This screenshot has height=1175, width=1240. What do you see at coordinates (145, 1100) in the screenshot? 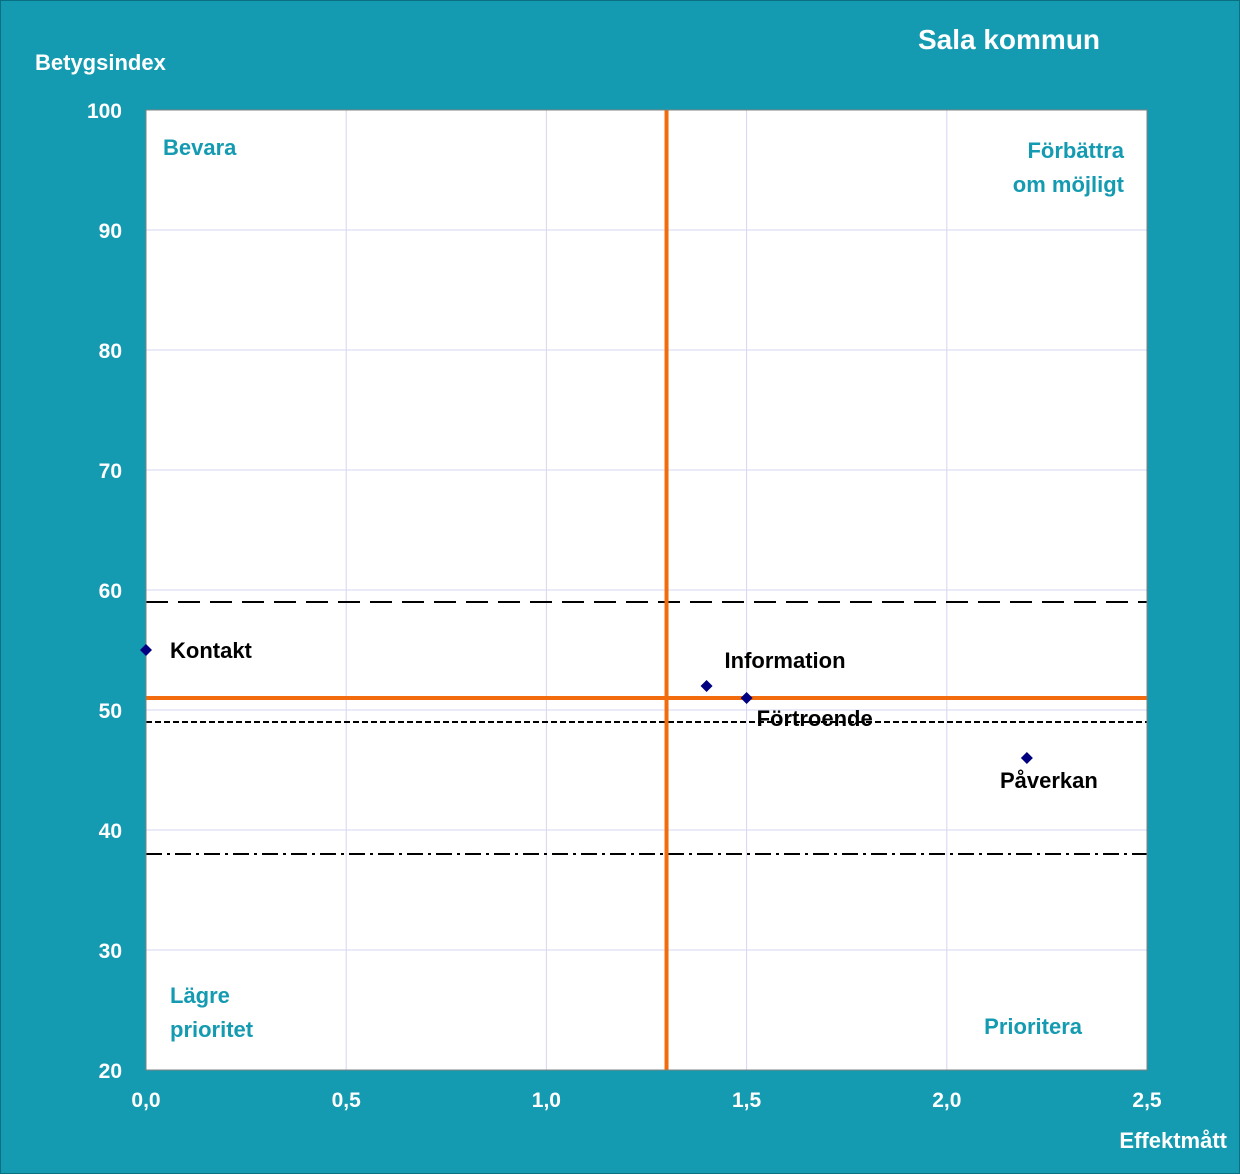
I see `x-tick-label: 0,0` at bounding box center [145, 1100].